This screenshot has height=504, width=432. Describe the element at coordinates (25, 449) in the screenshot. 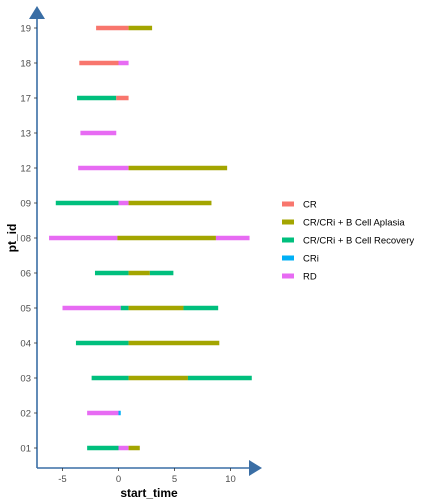

I see `y-tick-label: 01` at that location.